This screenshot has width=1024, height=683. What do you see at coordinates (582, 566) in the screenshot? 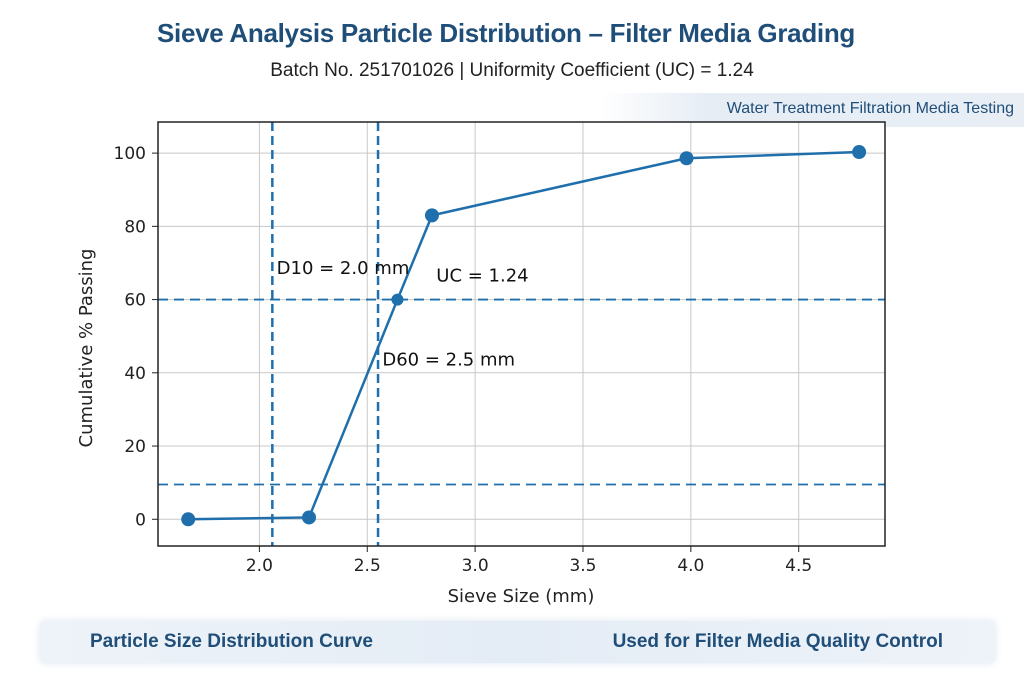
I see `x-tick-label: 3.5` at bounding box center [582, 566].